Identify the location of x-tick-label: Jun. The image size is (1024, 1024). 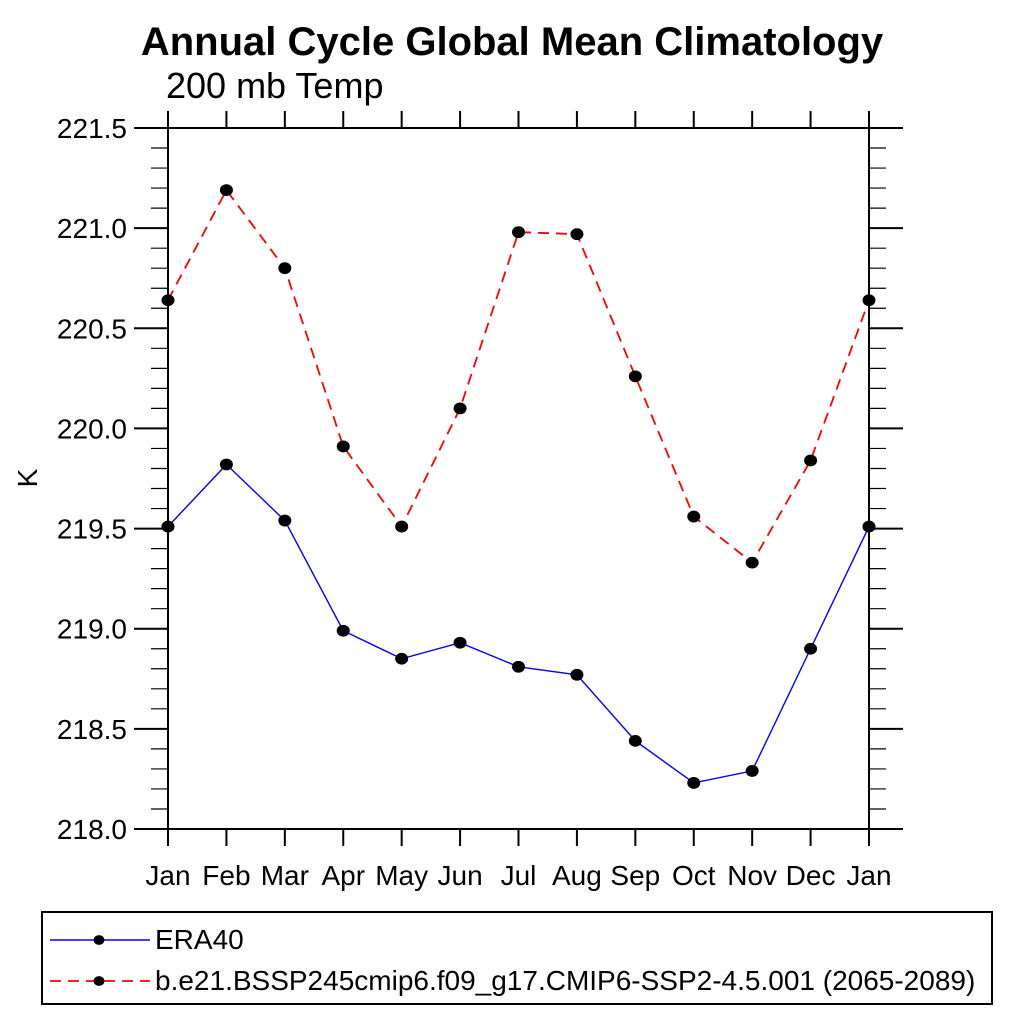
(460, 875).